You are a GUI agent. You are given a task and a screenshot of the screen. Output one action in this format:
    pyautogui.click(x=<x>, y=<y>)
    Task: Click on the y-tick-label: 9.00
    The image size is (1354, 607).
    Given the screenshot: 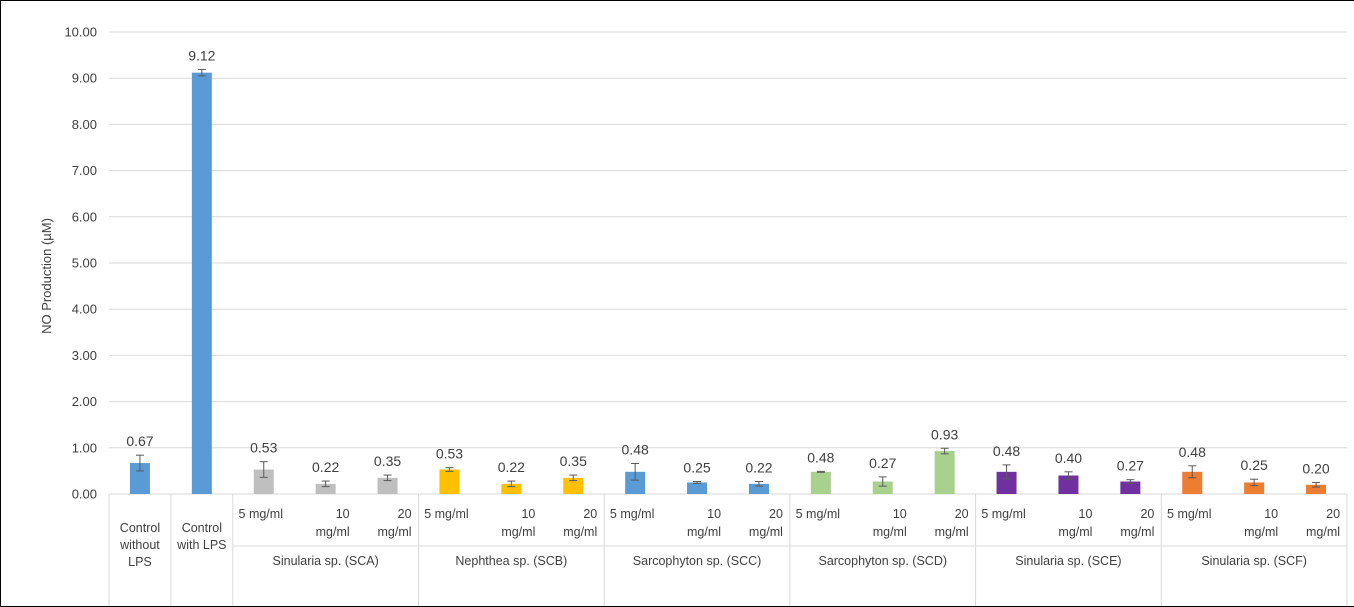 What is the action you would take?
    pyautogui.click(x=84, y=78)
    